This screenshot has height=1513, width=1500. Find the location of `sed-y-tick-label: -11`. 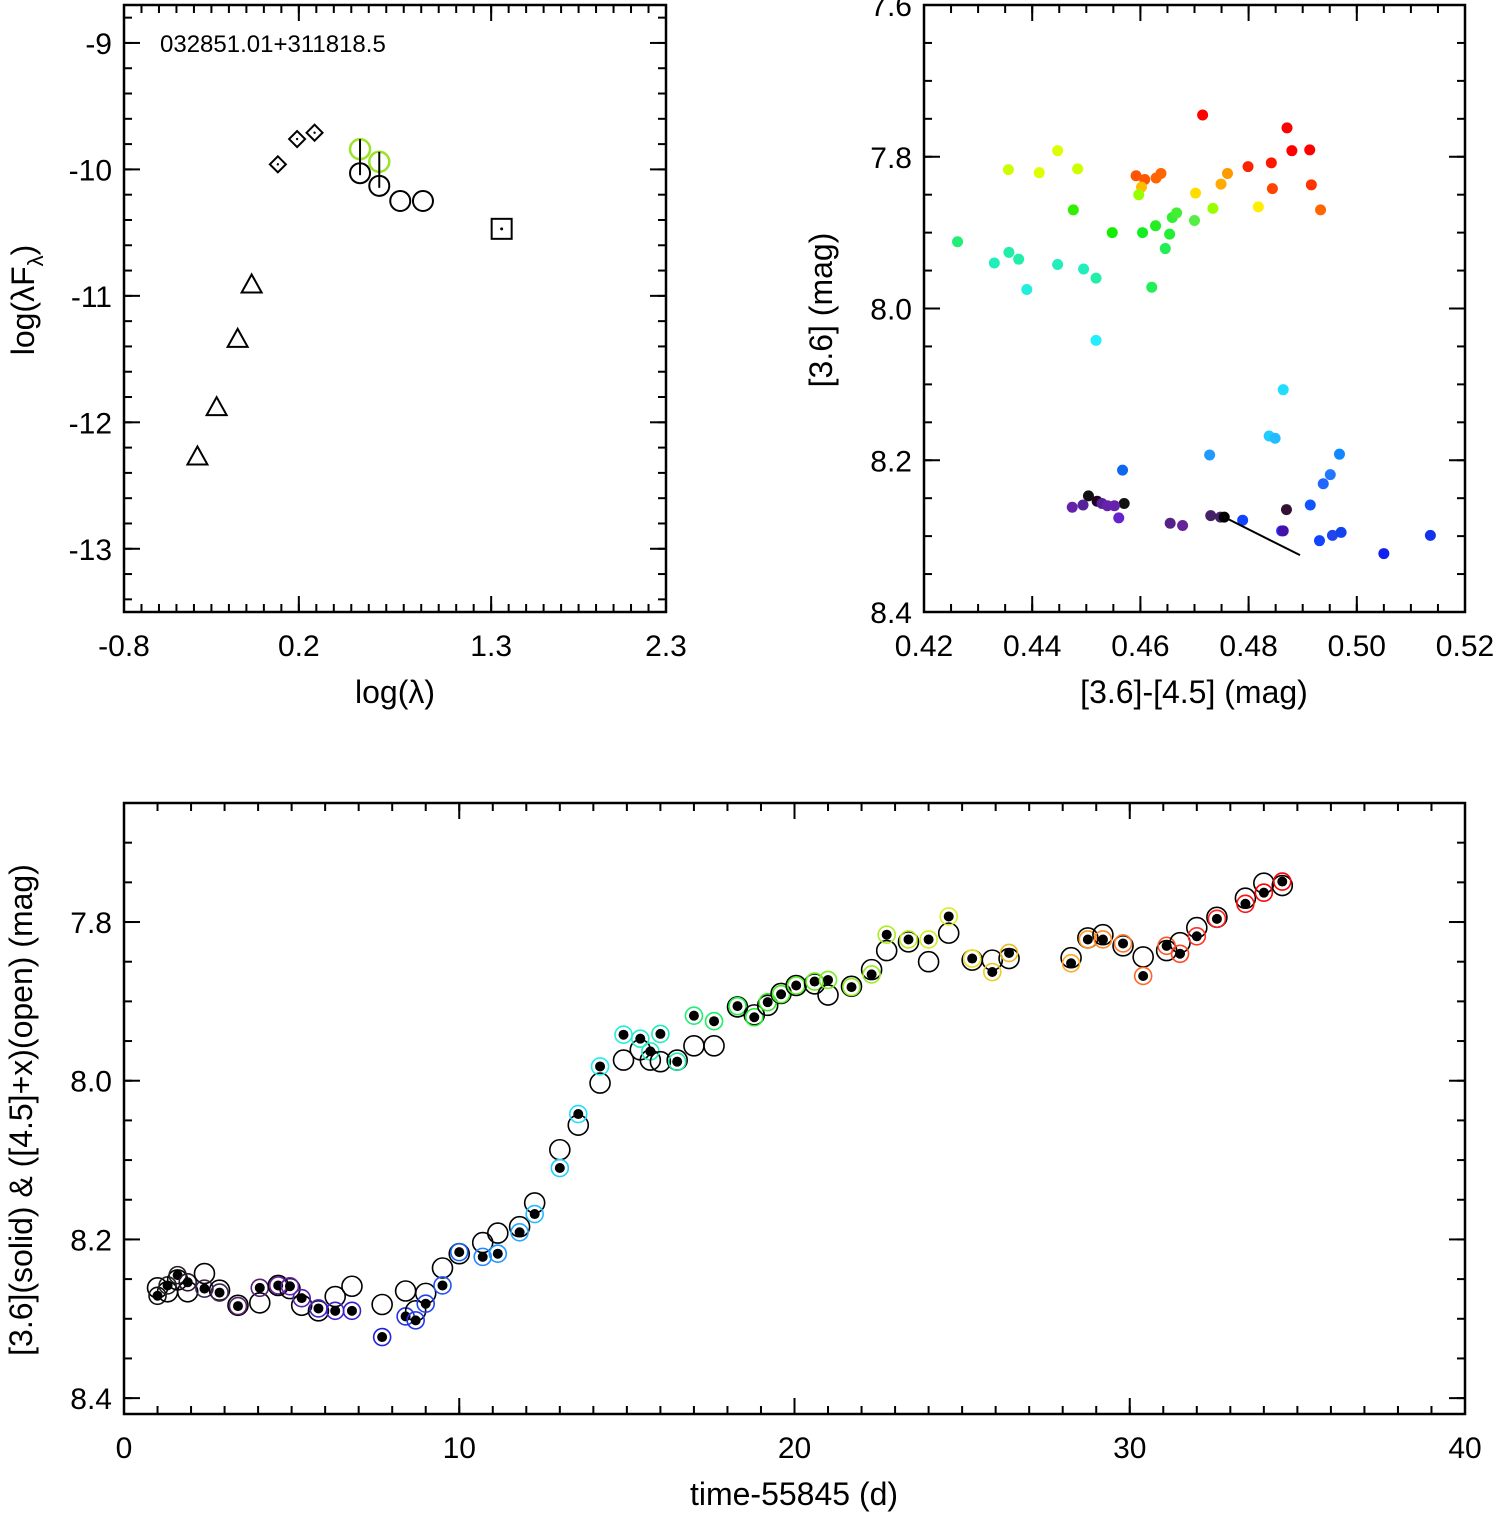

sed-y-tick-label: -11 is located at coordinates (91, 297).